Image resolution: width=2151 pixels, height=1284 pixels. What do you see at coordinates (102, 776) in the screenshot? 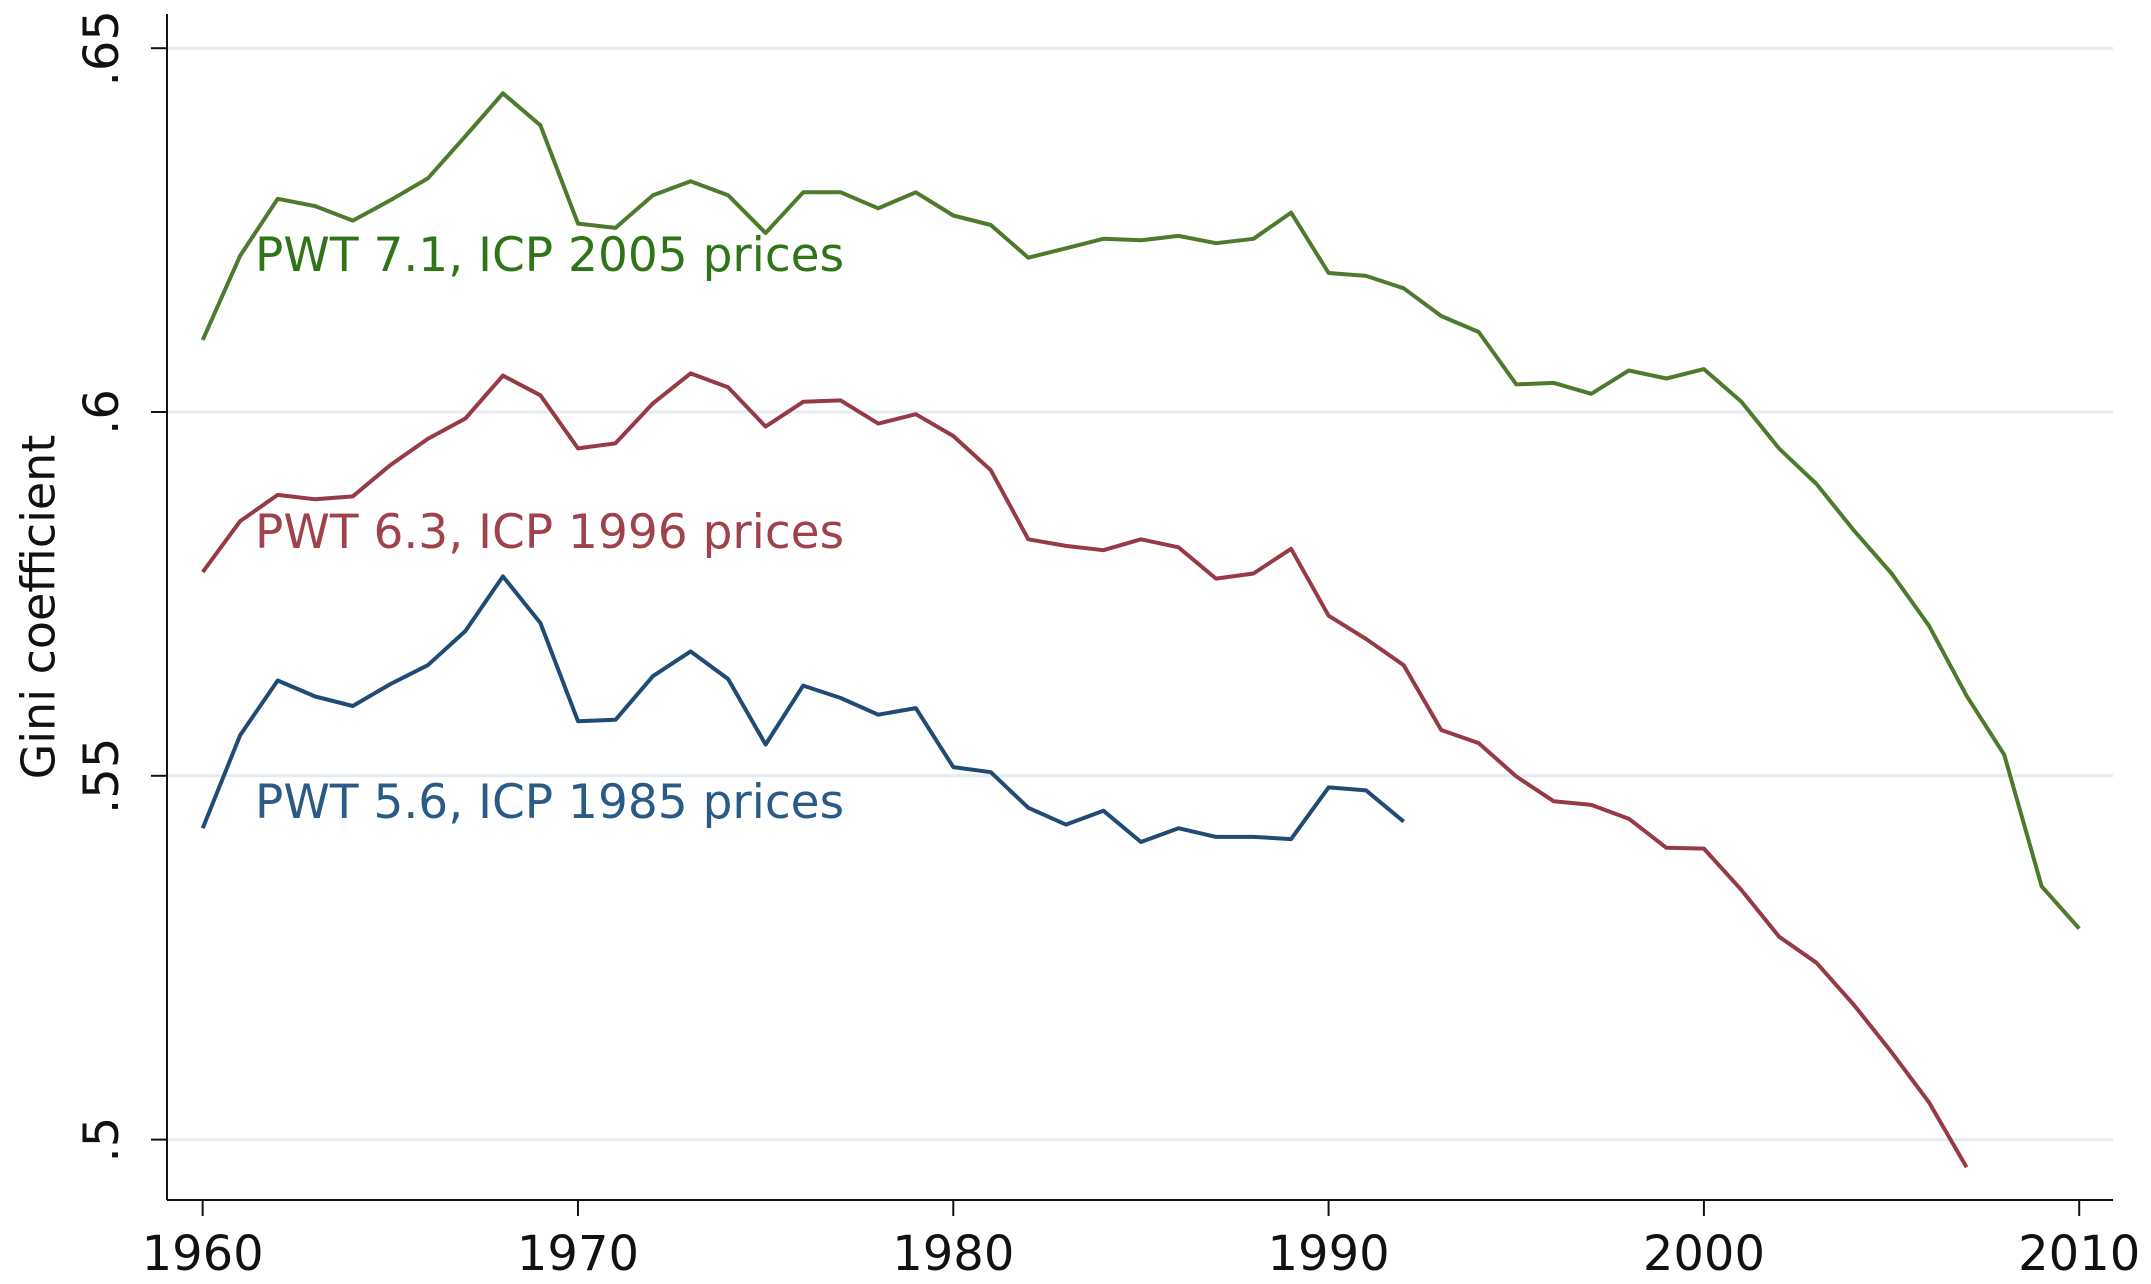
I see `y-tick-label: .55` at bounding box center [102, 776].